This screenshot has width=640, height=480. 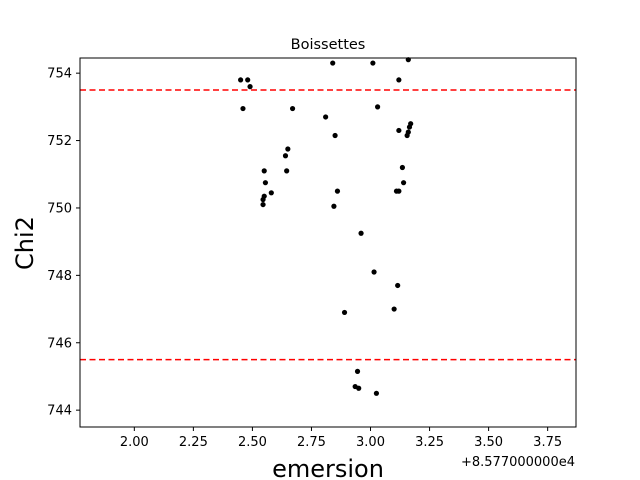 I want to click on x-tick-label: 3.75, so click(x=547, y=442).